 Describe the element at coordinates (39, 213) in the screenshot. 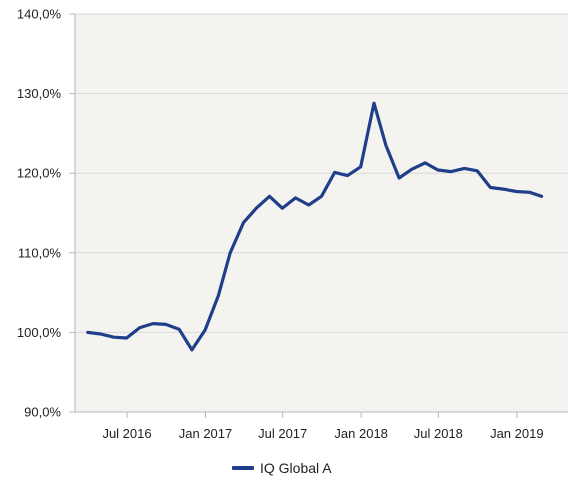

I see `y-axis-ticks: 90,0% 100,0% 110,0% 120,0% 130,0% 140,0%` at that location.